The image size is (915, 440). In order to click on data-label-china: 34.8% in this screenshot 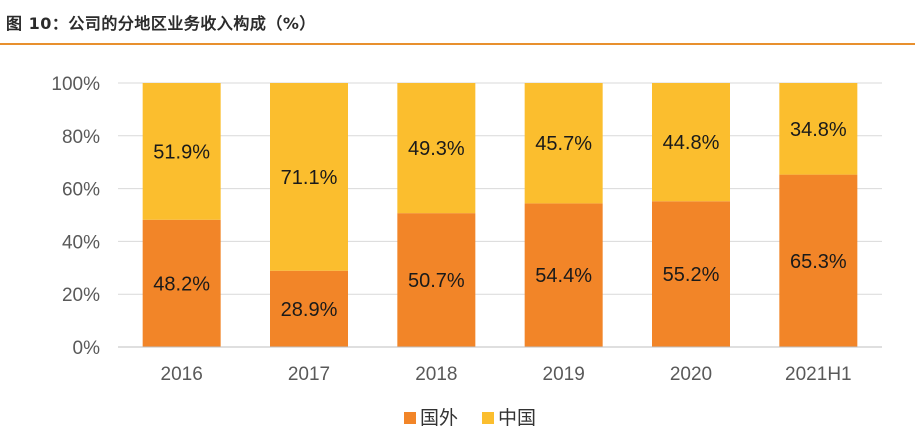, I will do `click(818, 130)`.